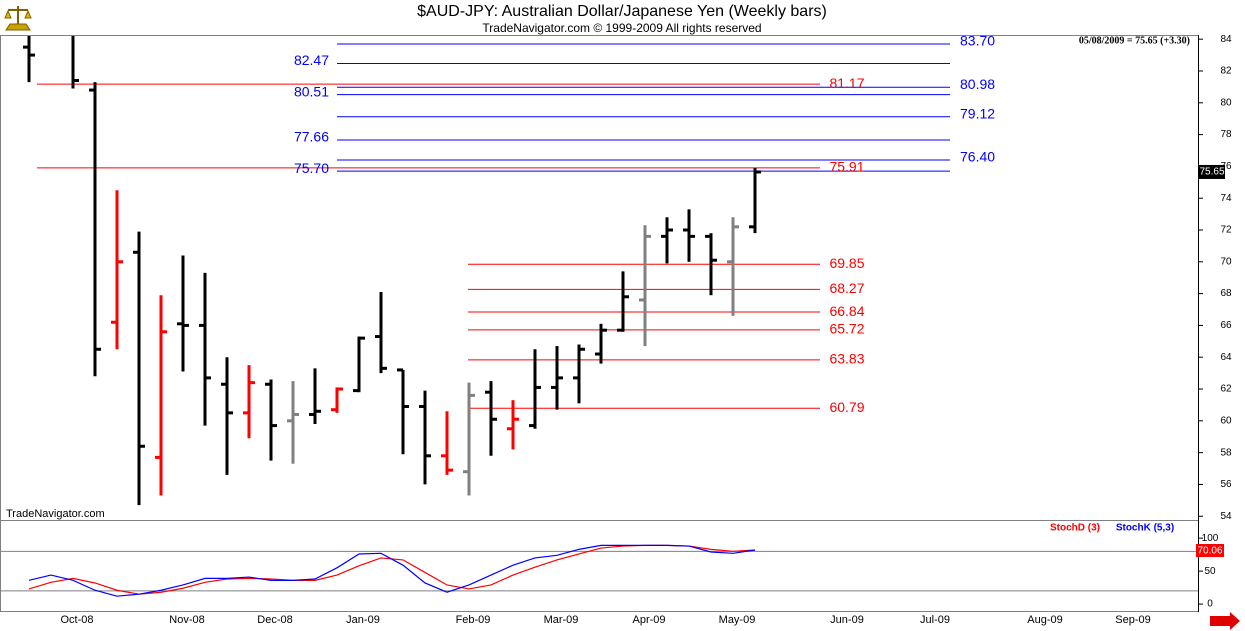  What do you see at coordinates (1210, 604) in the screenshot?
I see `y-tick-label: 0` at bounding box center [1210, 604].